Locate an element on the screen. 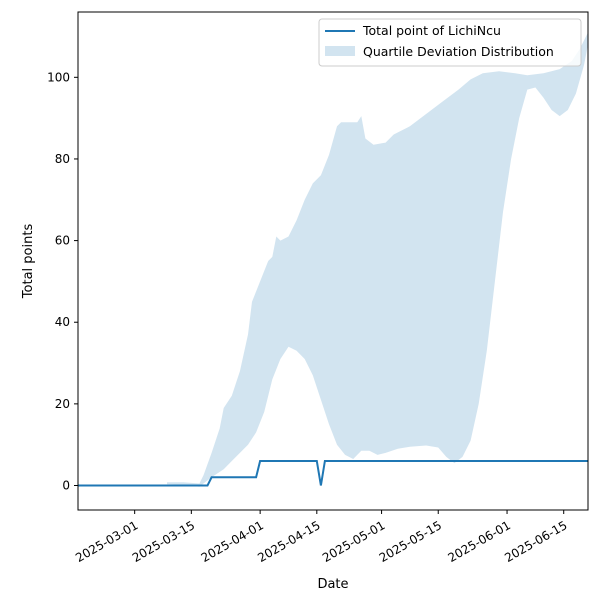 This screenshot has width=600, height=600. y-tick-label: 0 is located at coordinates (66, 486).